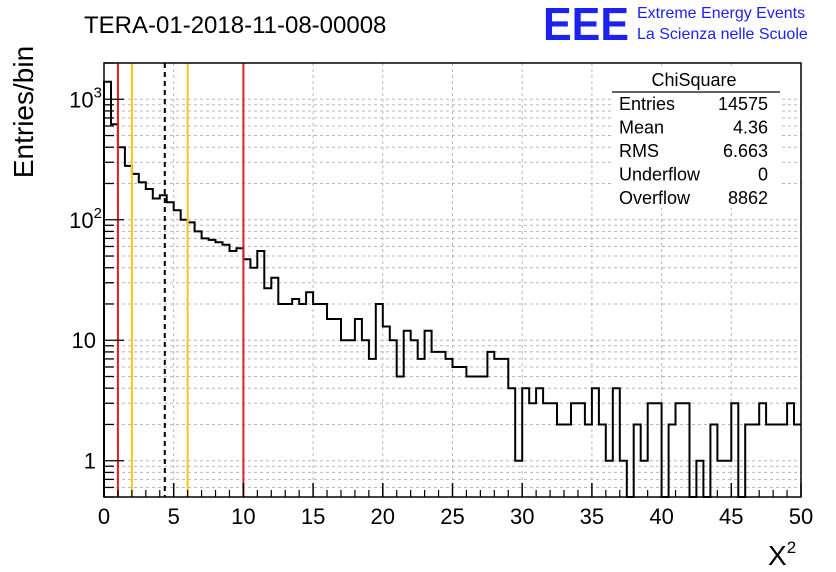 The height and width of the screenshot is (572, 836). I want to click on logo-letters: EEE, so click(586, 25).